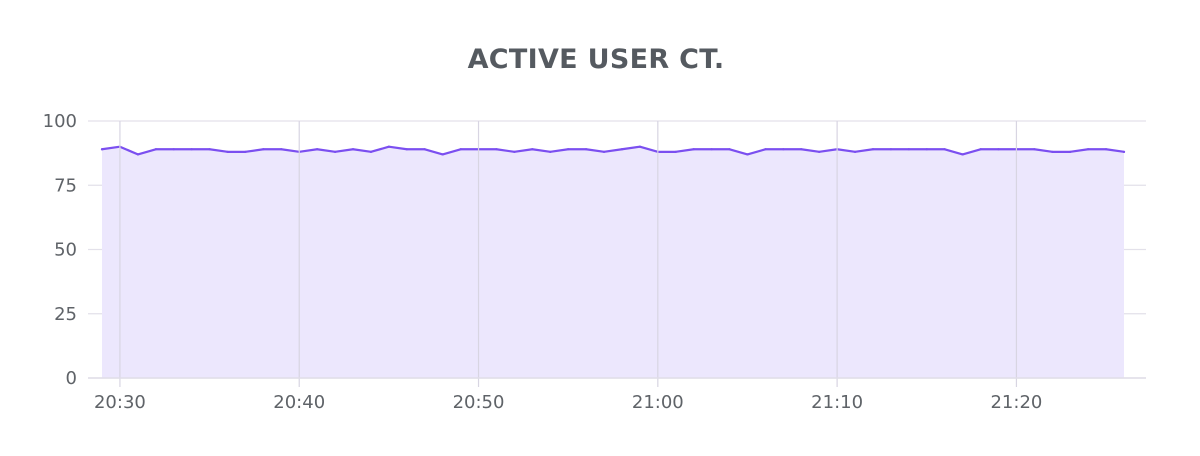  Describe the element at coordinates (71, 378) in the screenshot. I see `y-tick-label: 0` at that location.